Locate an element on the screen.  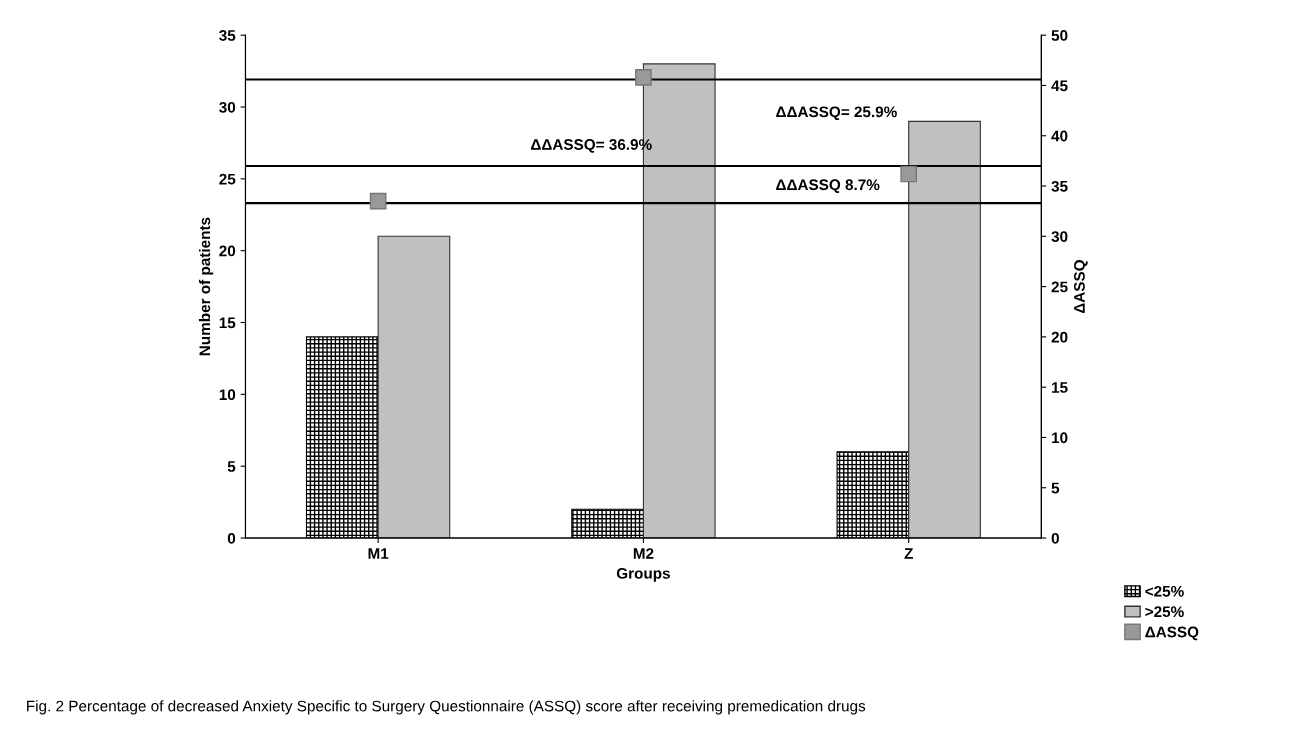
y-axis-title: Number of patients is located at coordinates (206, 286).